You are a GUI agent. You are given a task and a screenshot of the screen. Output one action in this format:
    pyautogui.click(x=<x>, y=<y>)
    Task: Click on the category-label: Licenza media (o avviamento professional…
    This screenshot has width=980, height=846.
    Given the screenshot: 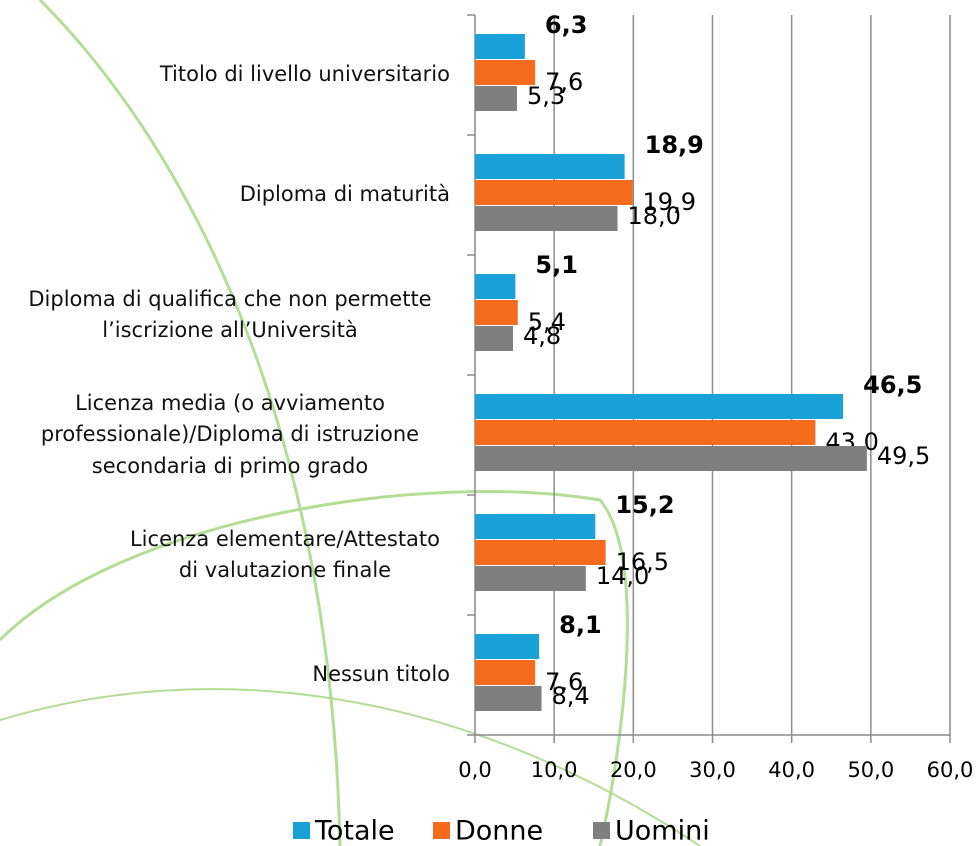 What is the action you would take?
    pyautogui.click(x=230, y=435)
    